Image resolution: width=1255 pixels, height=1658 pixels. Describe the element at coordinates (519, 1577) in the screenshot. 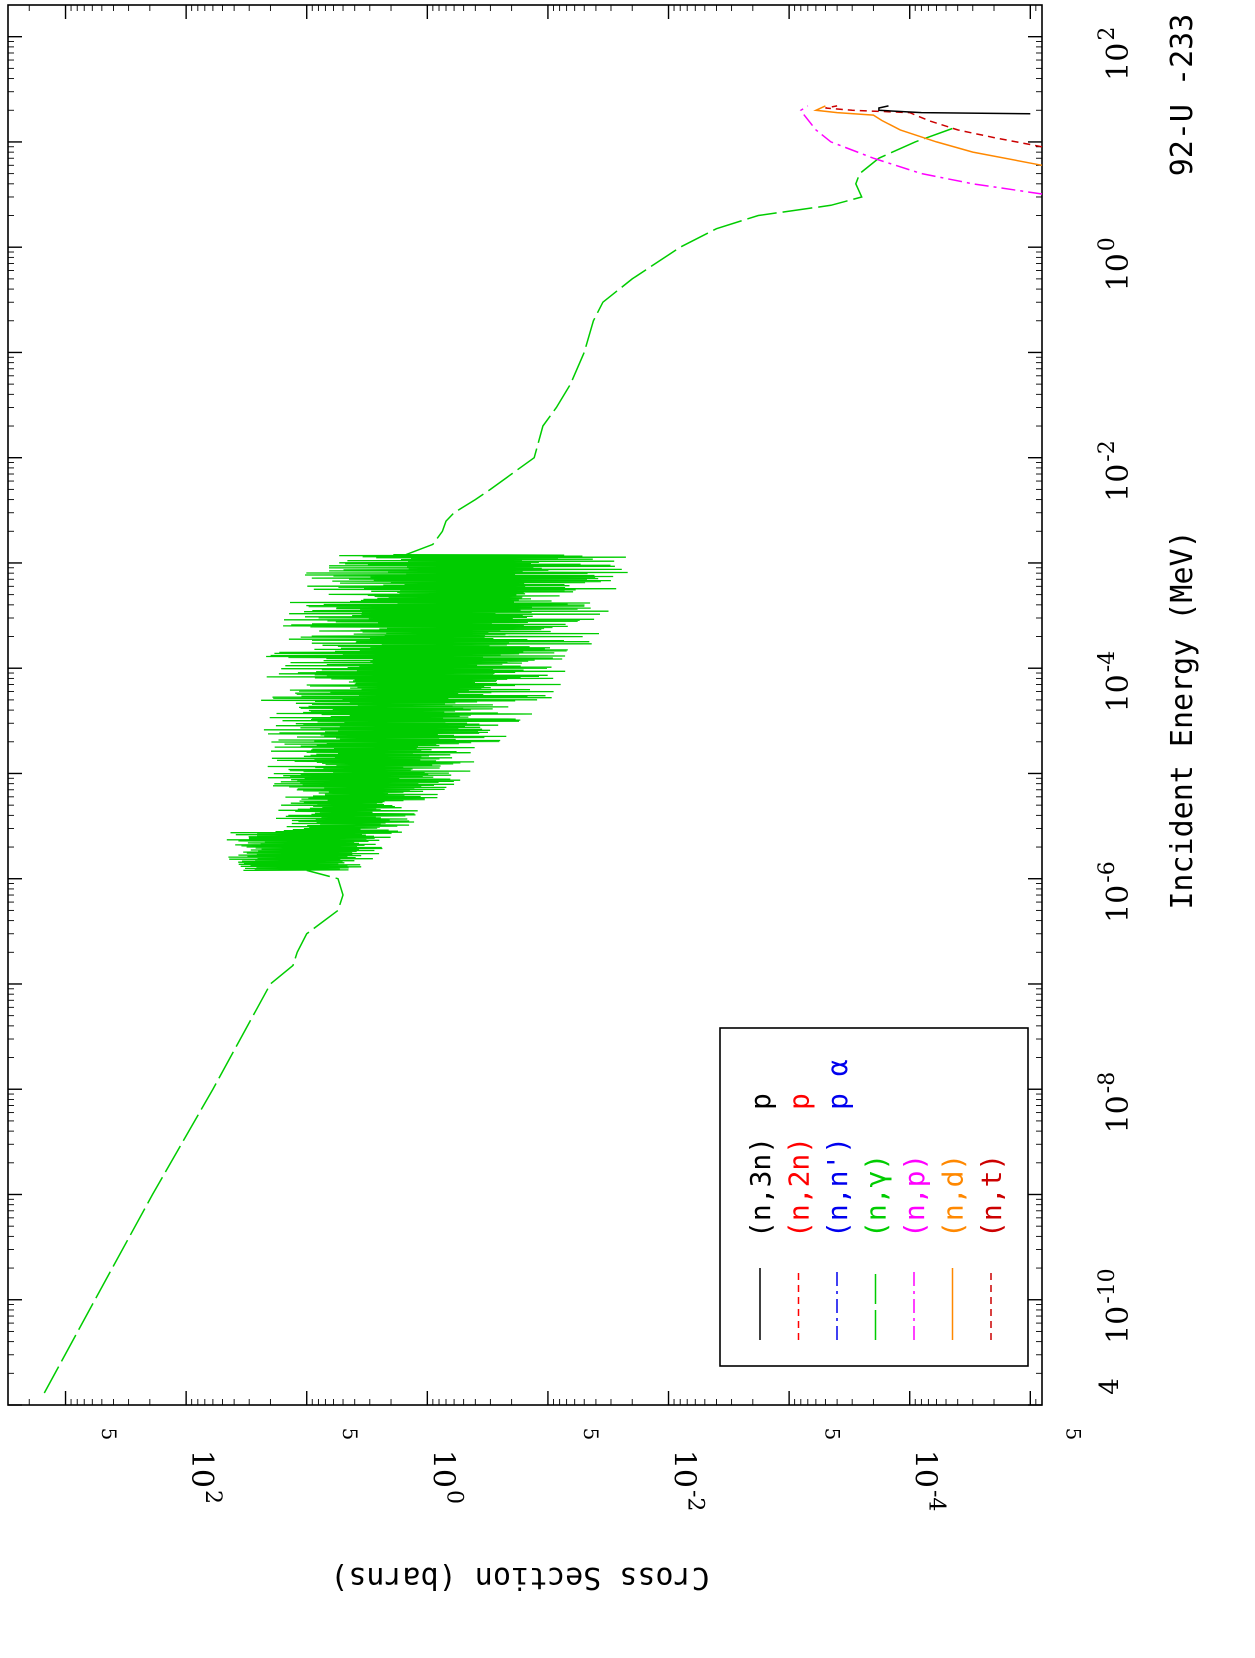

I see `y-axis-title: Cross Section (barns)` at that location.